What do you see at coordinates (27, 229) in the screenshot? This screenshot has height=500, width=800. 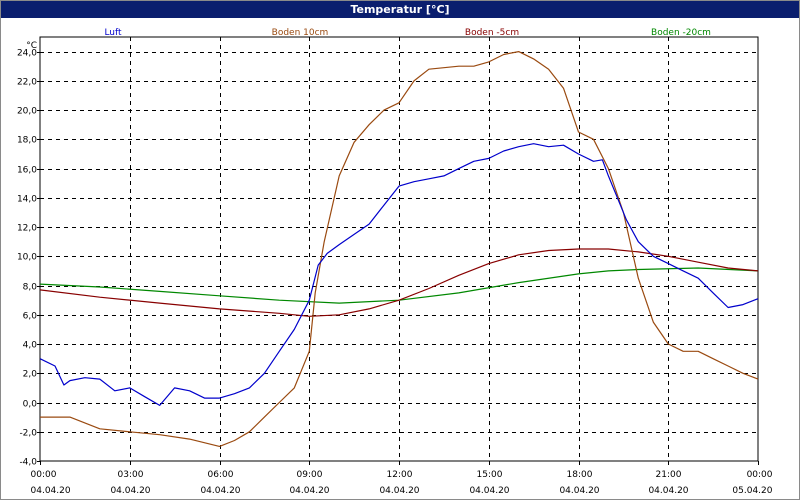 I see `y-tick-label: 12,0` at bounding box center [27, 229].